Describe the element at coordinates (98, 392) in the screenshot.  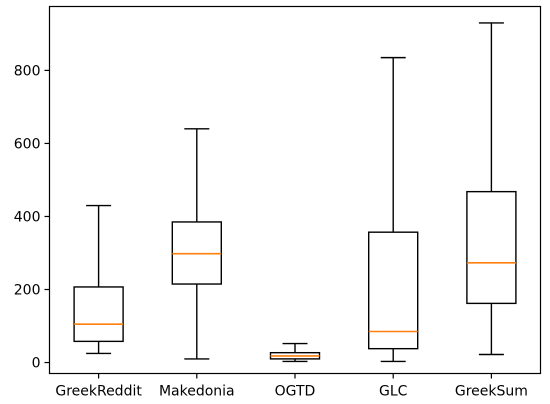
I see `x-tick-label-greekreddit: GreekReddit` at that location.